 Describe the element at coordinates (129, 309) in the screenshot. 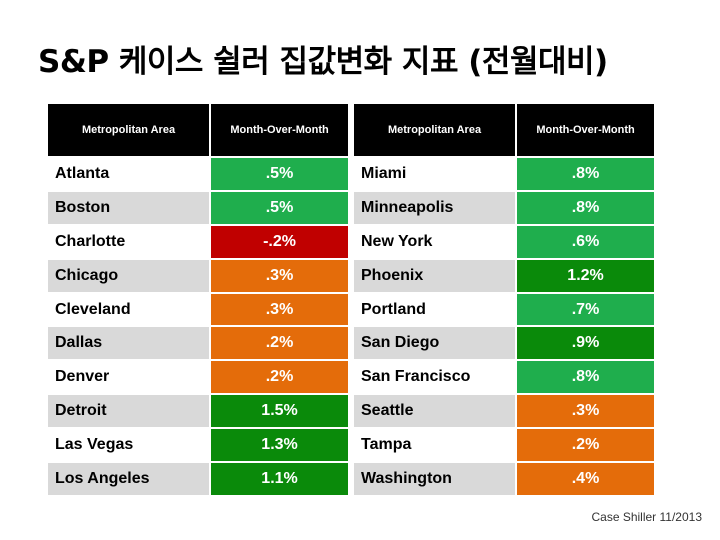

I see `metro-area-cell: Cleveland` at that location.